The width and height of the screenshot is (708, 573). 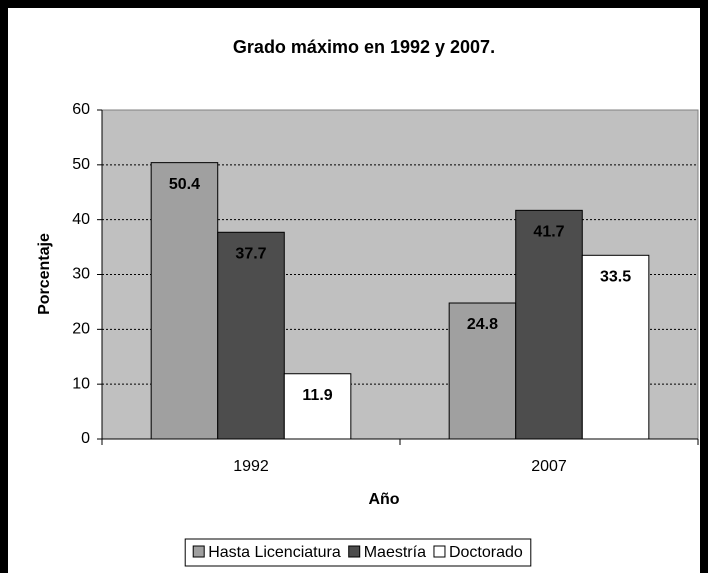 What do you see at coordinates (704, 286) in the screenshot?
I see `frame-right` at bounding box center [704, 286].